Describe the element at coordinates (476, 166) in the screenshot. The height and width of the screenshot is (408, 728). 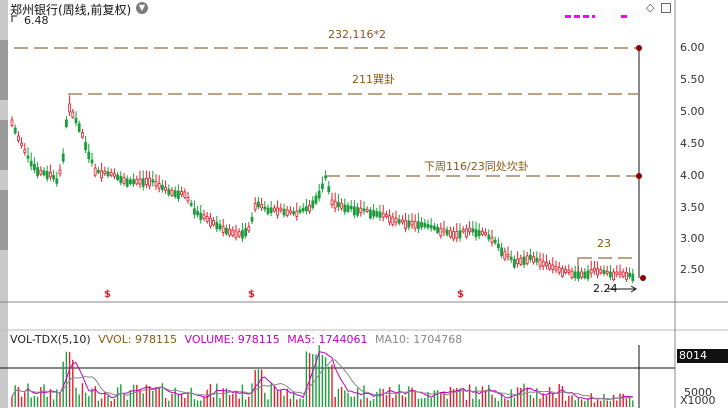
I see `annotation-label: 下周116/23同处坎卦` at that location.